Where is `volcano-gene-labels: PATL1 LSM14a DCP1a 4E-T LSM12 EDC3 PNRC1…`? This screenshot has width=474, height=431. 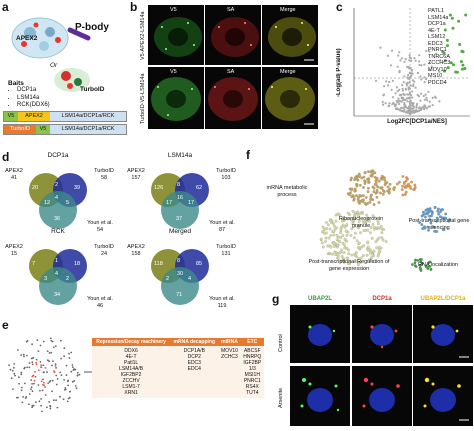
volcano-gene-labels: PATL1 LSM14a DCP1a 4E-T LSM12 EDC3 PNRC1… is located at coordinates (450, 47).